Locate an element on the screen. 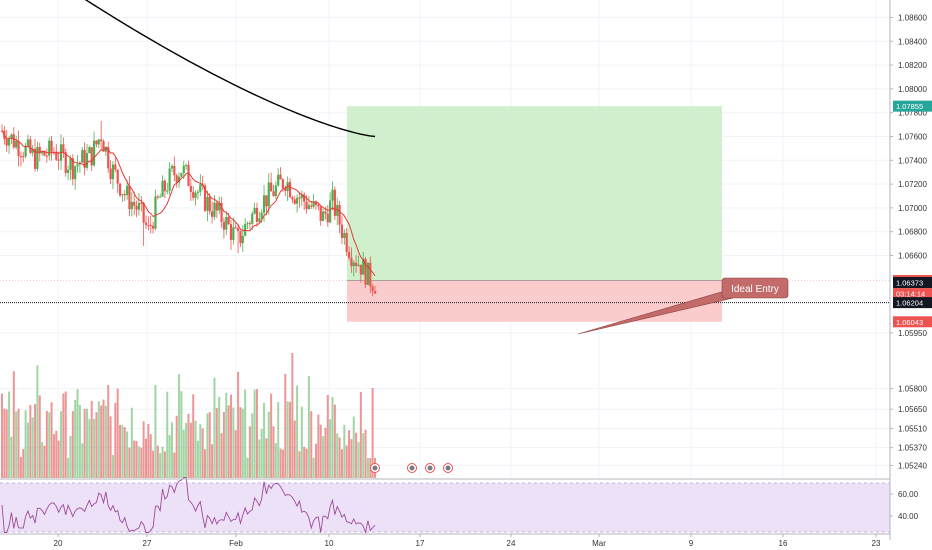 This screenshot has width=932, height=550. x-axis-ticks: 20 27 Feb 10 17 24 Mar 9 16 23 is located at coordinates (467, 541).